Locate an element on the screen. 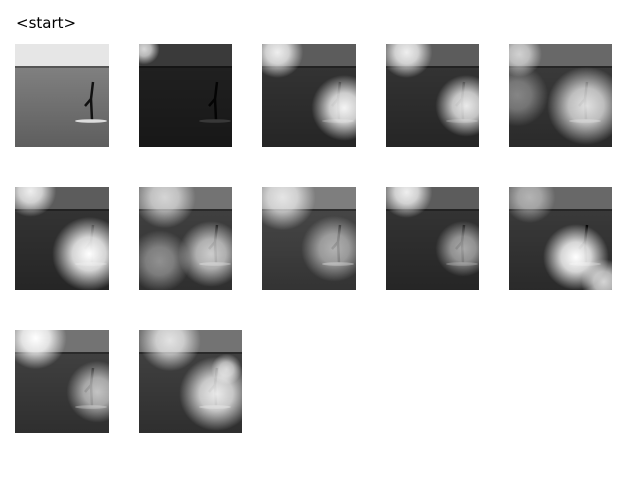  person is located at coordinates (89, 101).